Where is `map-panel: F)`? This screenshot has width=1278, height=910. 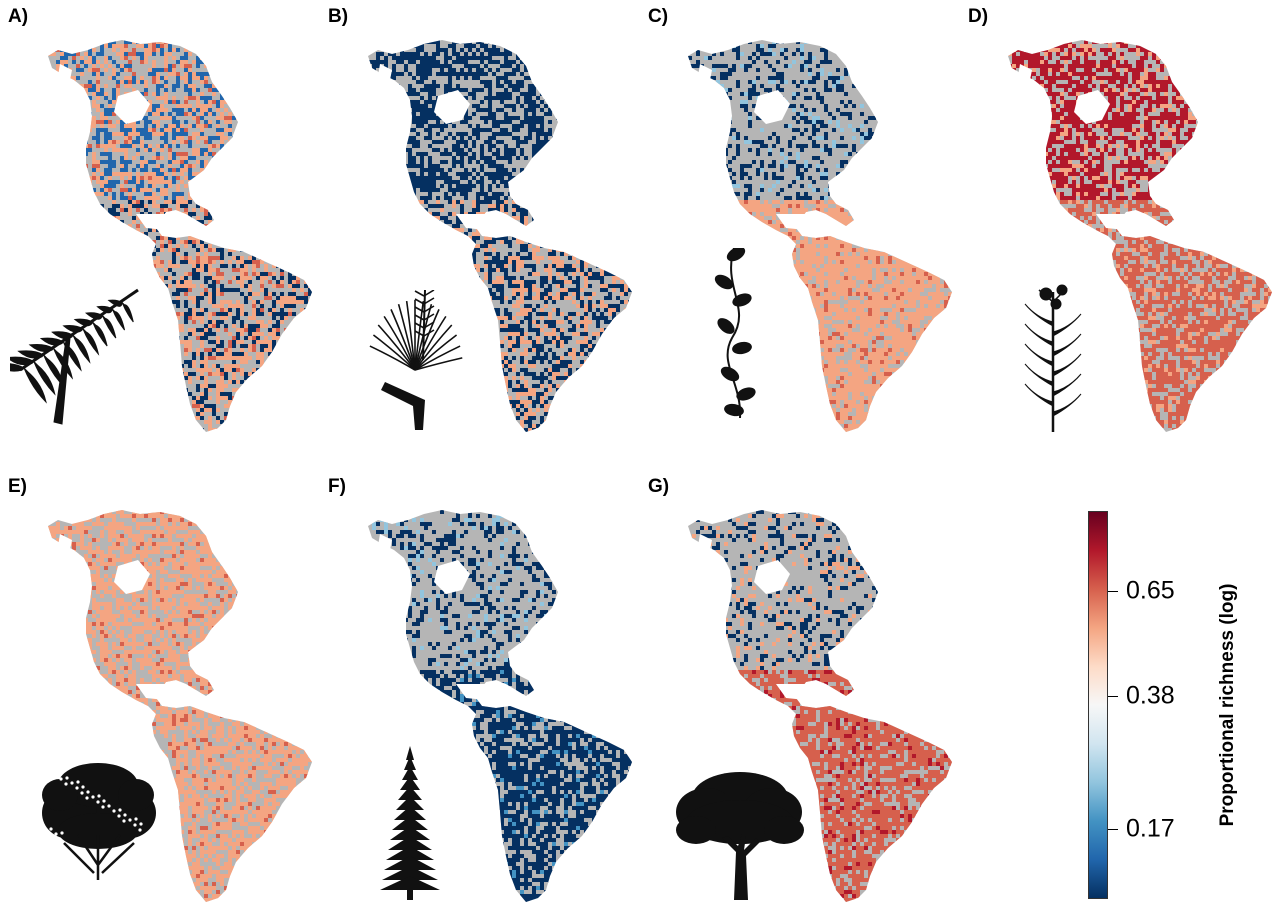
map-panel: F) is located at coordinates (480, 690).